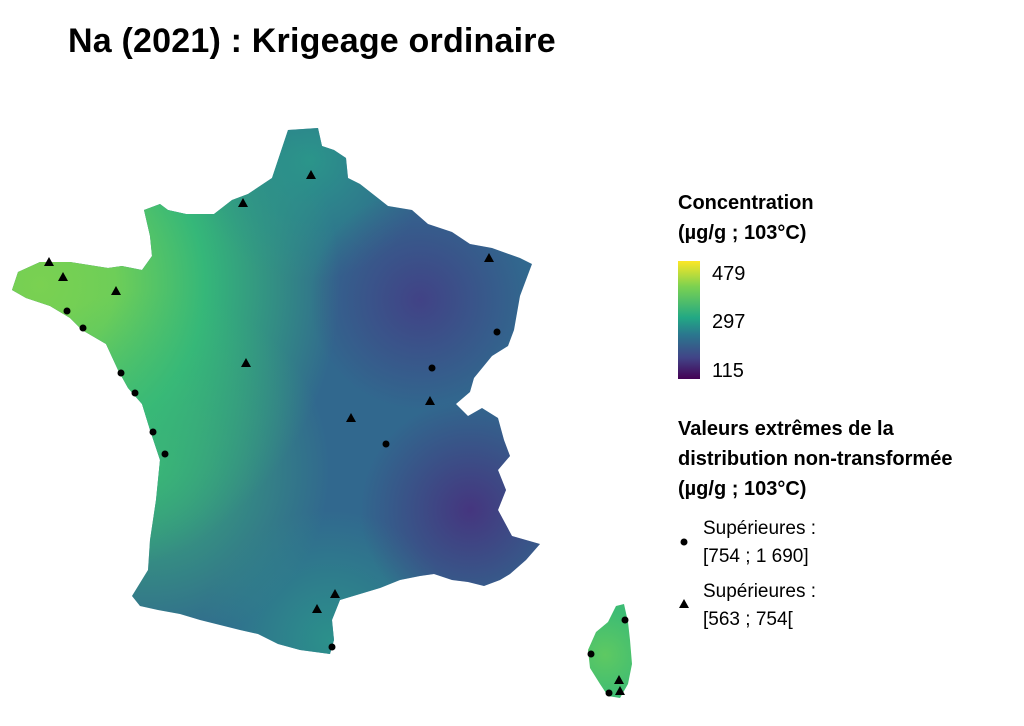 This screenshot has width=1024, height=726. I want to click on legend-triangle-label: Supérieures :, so click(760, 591).